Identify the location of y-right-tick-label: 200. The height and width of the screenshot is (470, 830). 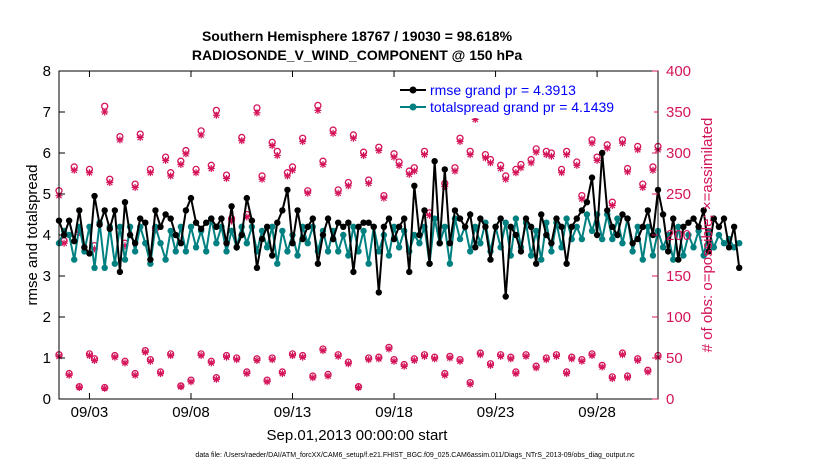
(678, 235).